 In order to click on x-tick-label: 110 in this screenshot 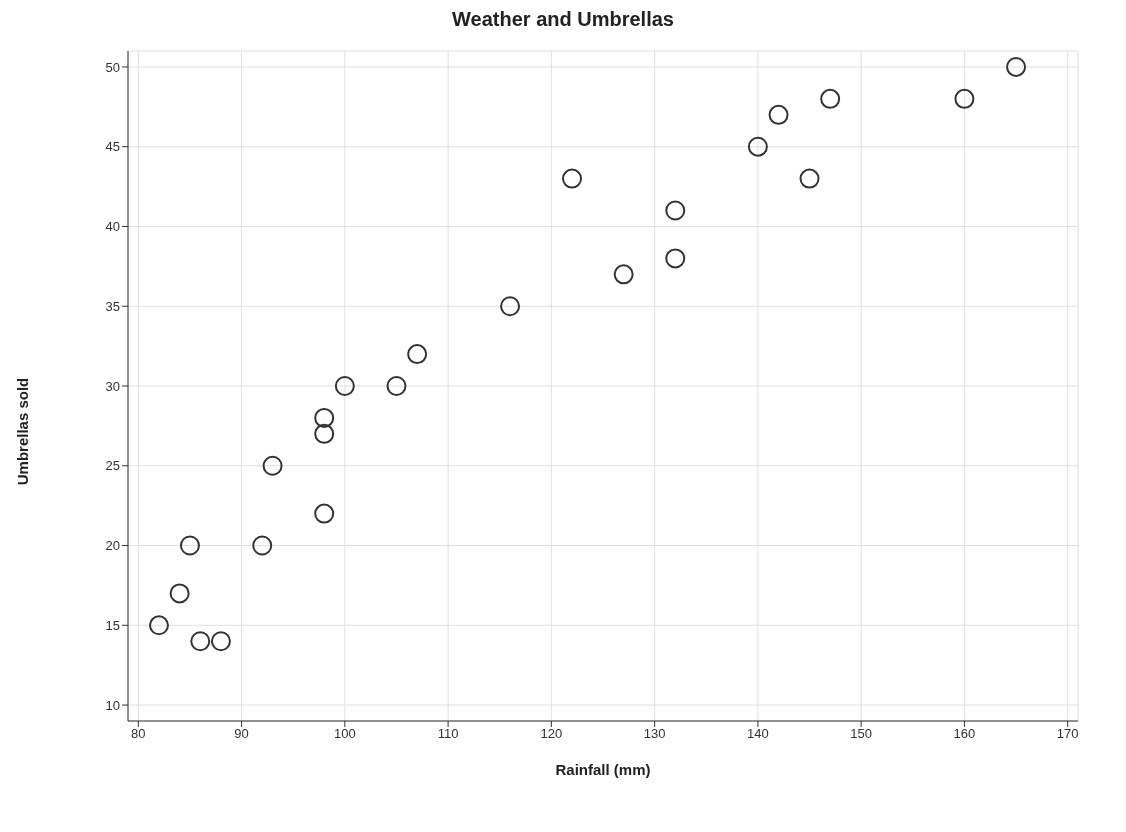, I will do `click(448, 734)`.